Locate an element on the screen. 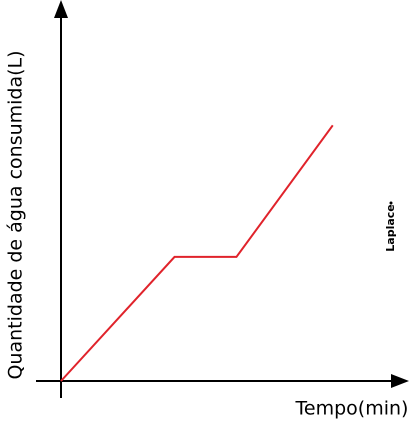 This screenshot has width=417, height=426. y-axis-arrow is located at coordinates (61, 9).